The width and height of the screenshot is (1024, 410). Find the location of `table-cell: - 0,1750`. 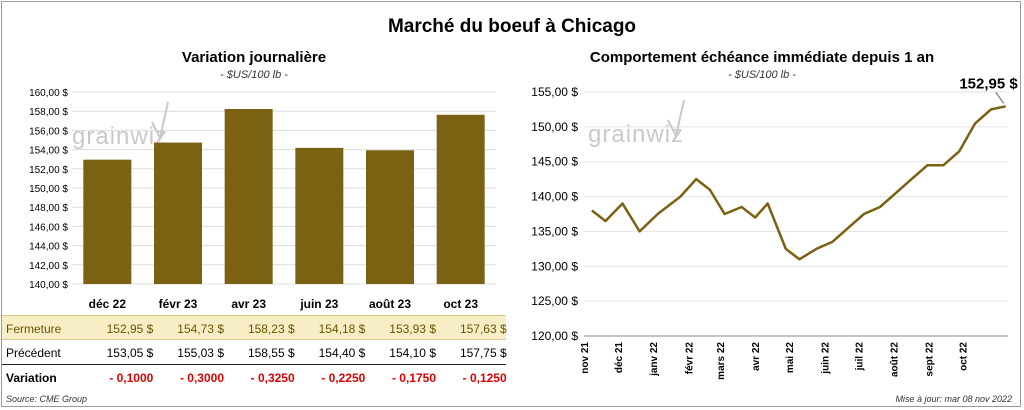

table-cell: - 0,1750 is located at coordinates (413, 378).